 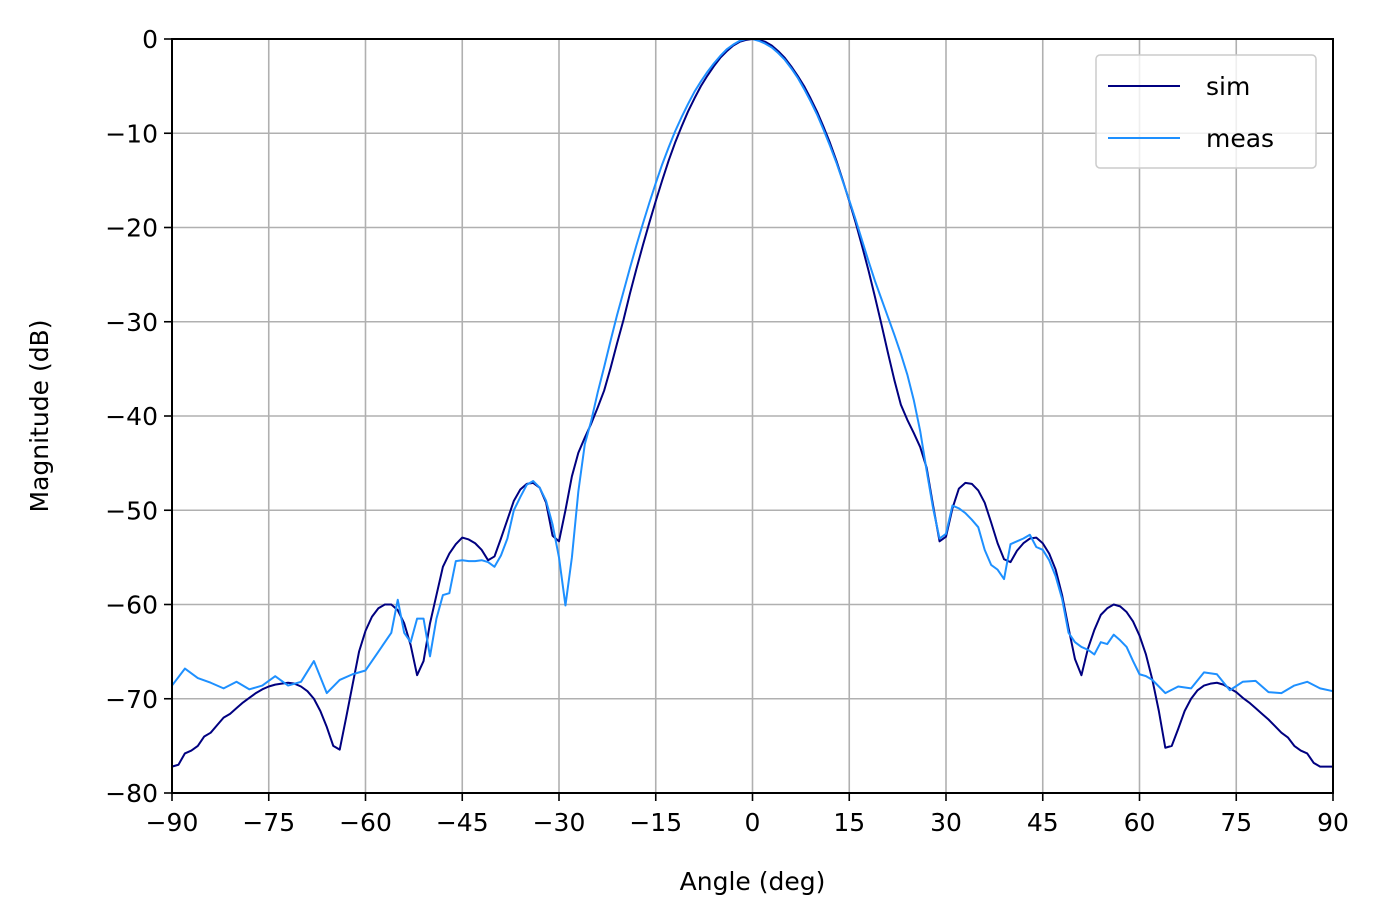 What do you see at coordinates (1228, 86) in the screenshot?
I see `legend-label-sim: sim` at bounding box center [1228, 86].